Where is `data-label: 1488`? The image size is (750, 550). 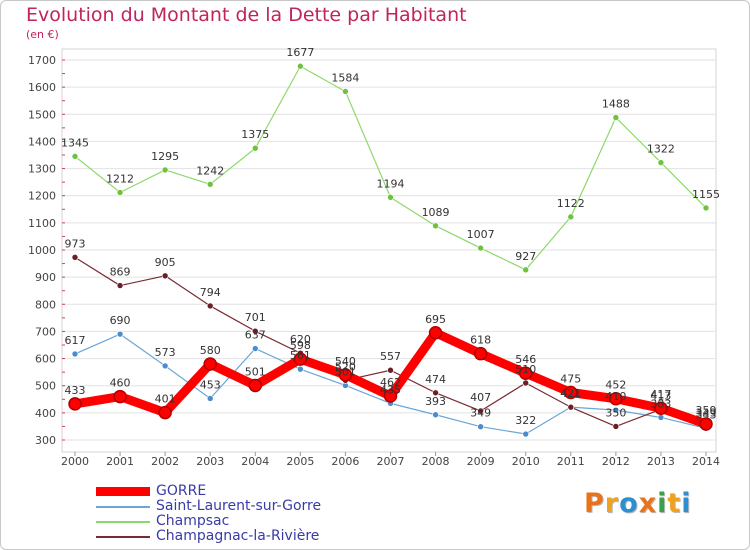
data-label: 1488 is located at coordinates (616, 104).